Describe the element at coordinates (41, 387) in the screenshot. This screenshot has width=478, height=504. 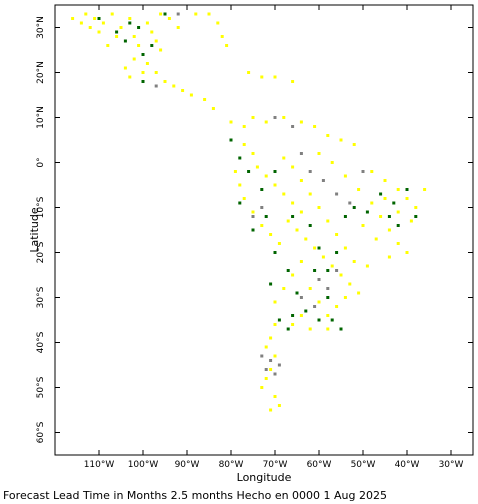
I see `y-tick-label: 50°S` at that location.